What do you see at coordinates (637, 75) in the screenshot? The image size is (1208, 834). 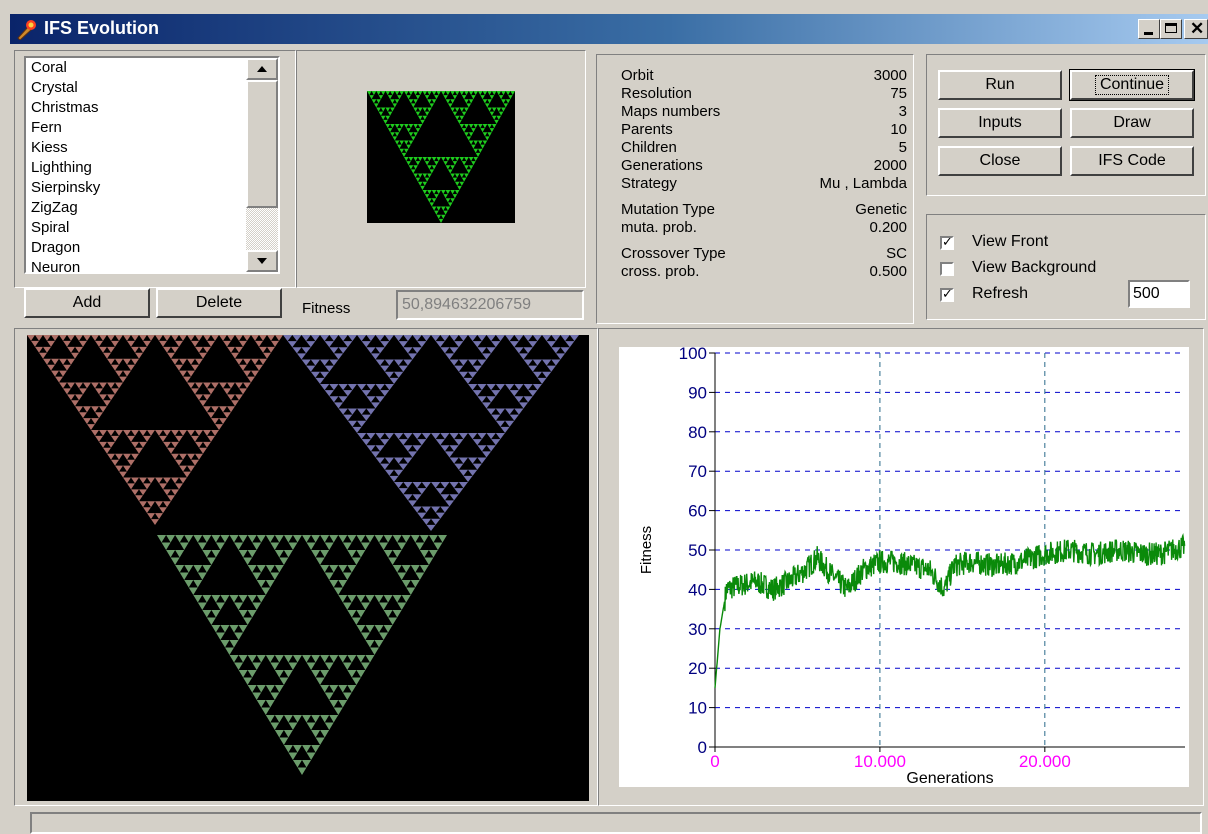 I see `param-label: Orbit` at bounding box center [637, 75].